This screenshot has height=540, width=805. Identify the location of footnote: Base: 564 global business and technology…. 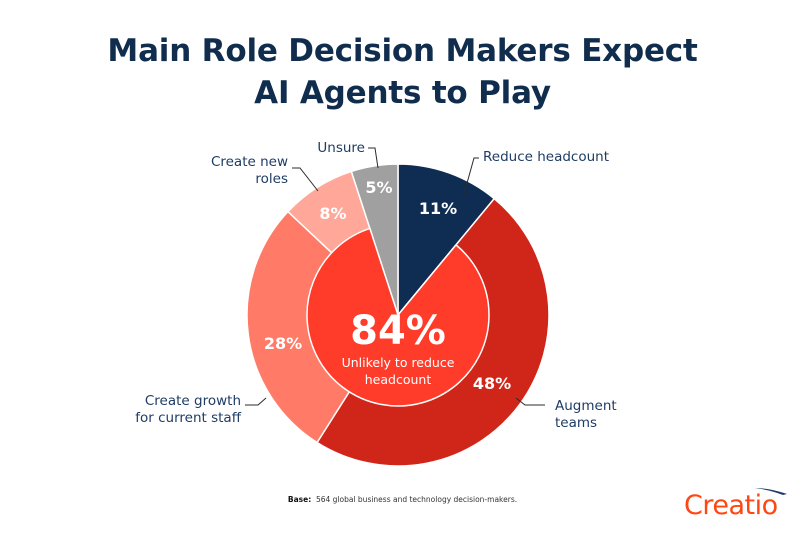
(402, 499).